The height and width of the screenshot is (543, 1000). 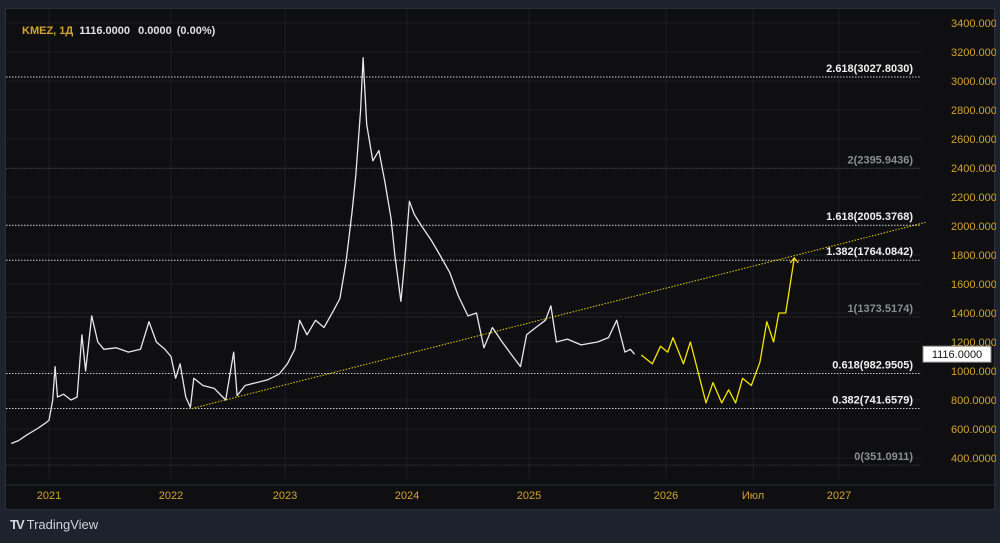 What do you see at coordinates (973, 372) in the screenshot?
I see `y-axis-tick: 1000.0000` at bounding box center [973, 372].